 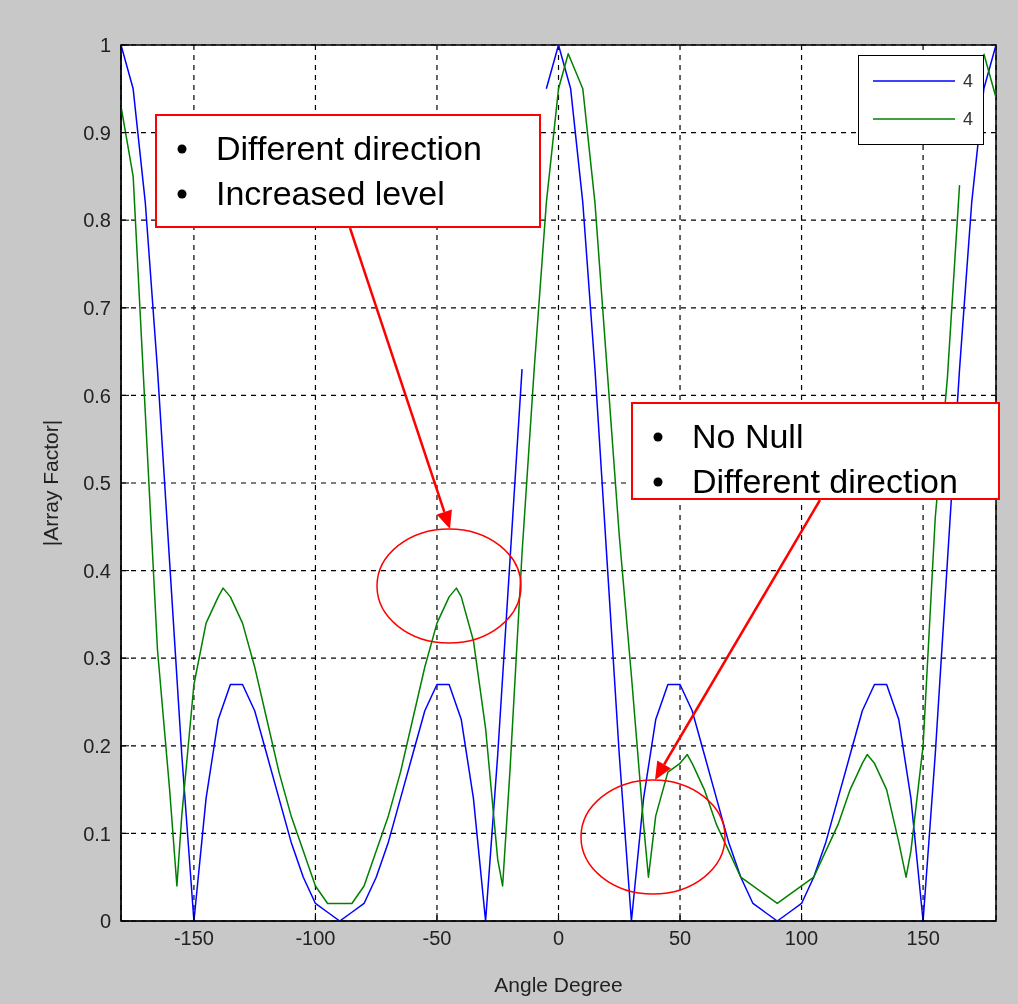 I want to click on y-tick-label: 0.1, so click(x=97, y=833).